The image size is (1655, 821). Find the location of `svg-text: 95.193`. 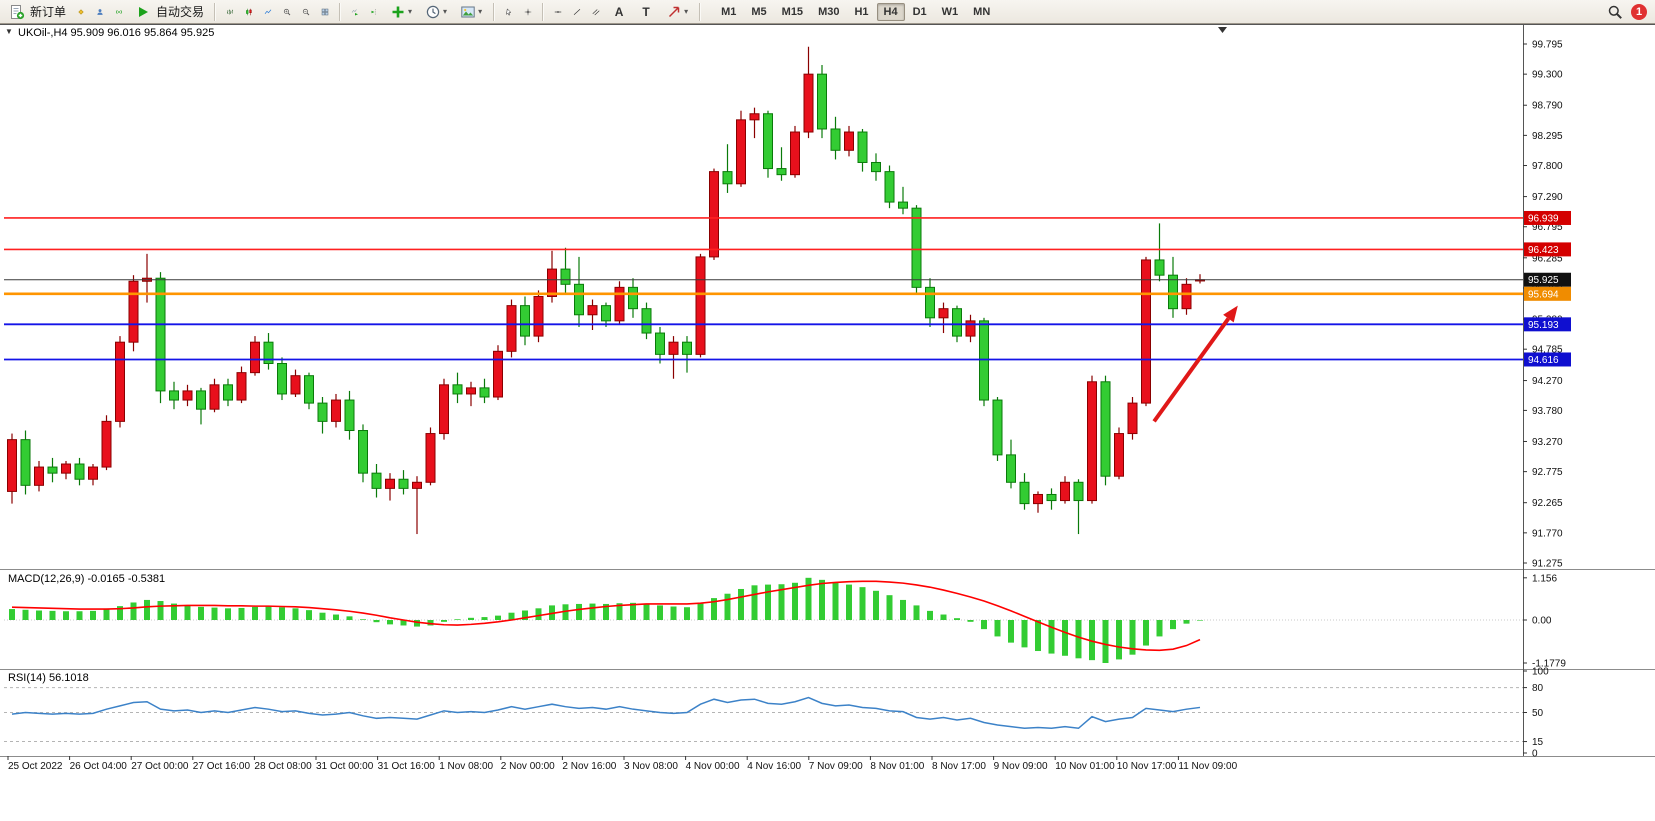

svg-text: 95.193 is located at coordinates (1543, 325).